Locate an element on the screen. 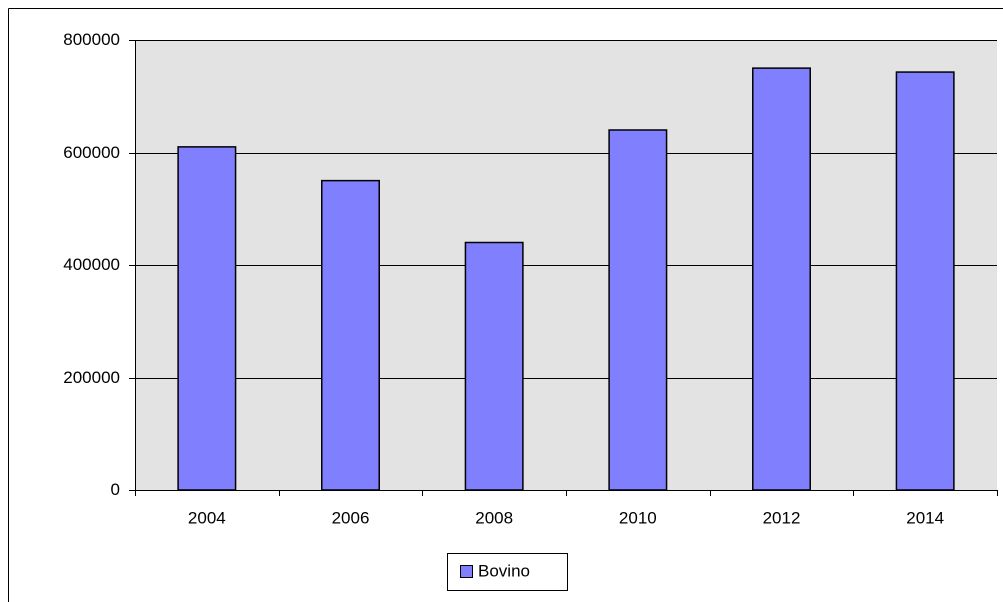 Image resolution: width=1003 pixels, height=602 pixels. legend-label: Bovino is located at coordinates (504, 570).